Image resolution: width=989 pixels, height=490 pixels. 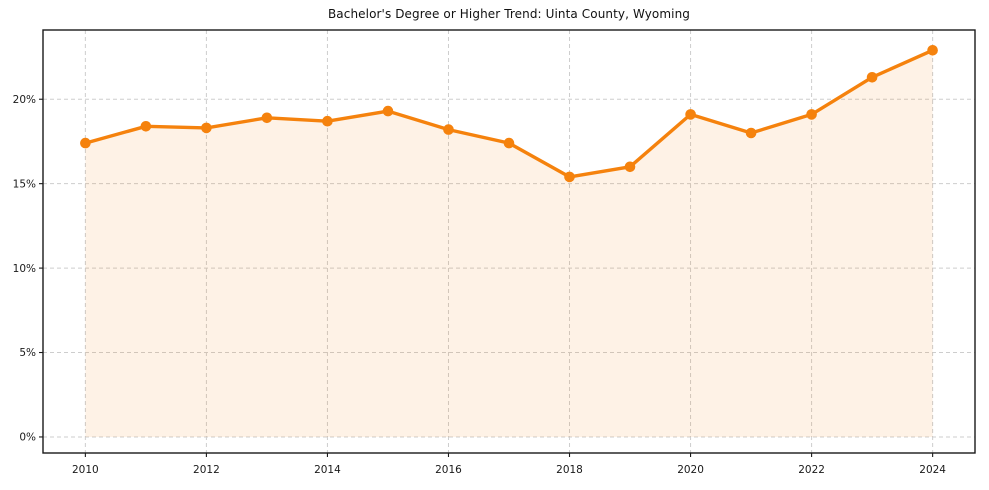 What do you see at coordinates (27, 438) in the screenshot?
I see `y-axis-tick-label: 0%` at bounding box center [27, 438].